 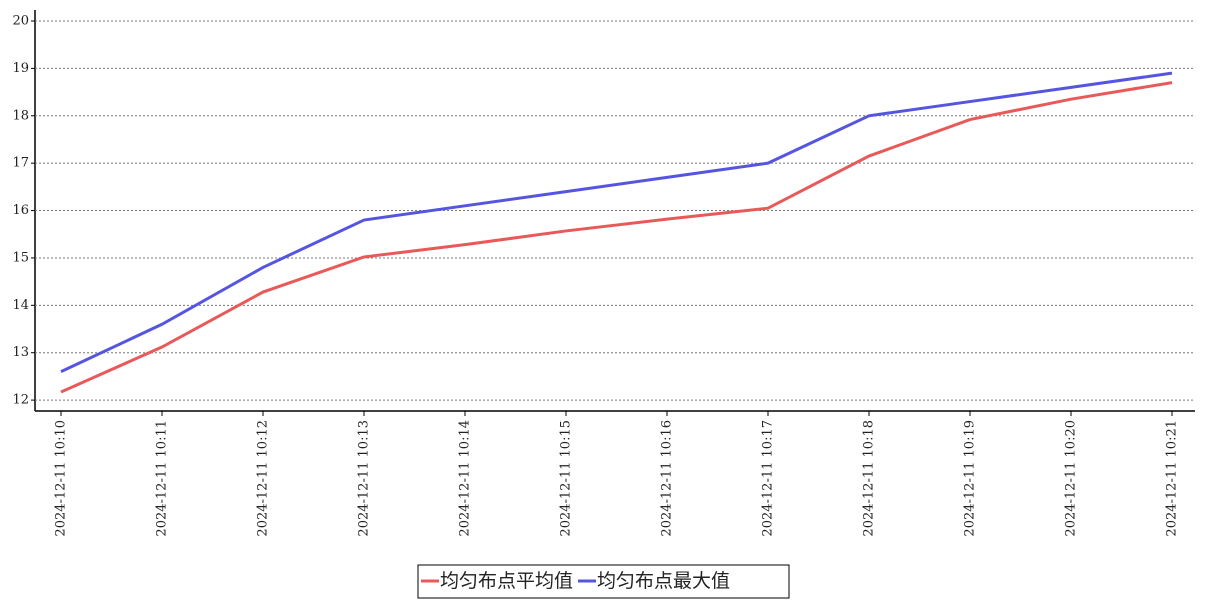 What do you see at coordinates (20, 115) in the screenshot?
I see `y-tick-label: 18` at bounding box center [20, 115].